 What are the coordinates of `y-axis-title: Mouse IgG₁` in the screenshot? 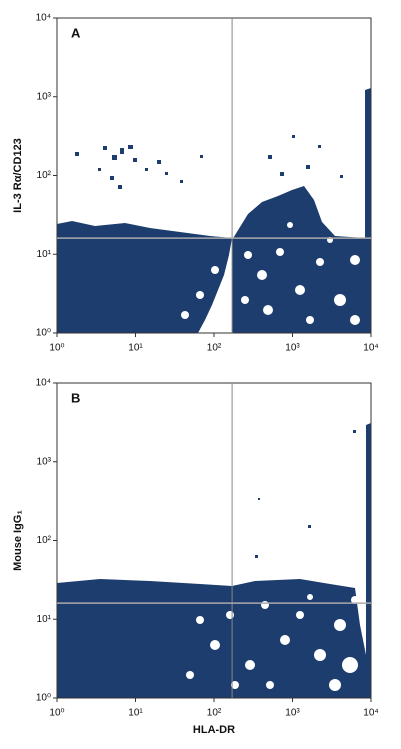 It's located at (18, 540).